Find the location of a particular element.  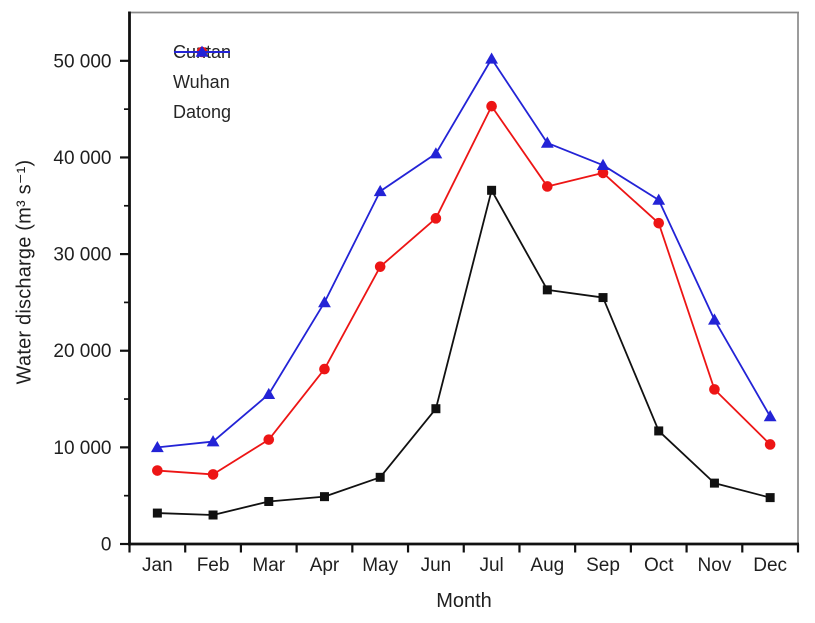

legend-item-wuhan: Wuhan is located at coordinates (202, 69).